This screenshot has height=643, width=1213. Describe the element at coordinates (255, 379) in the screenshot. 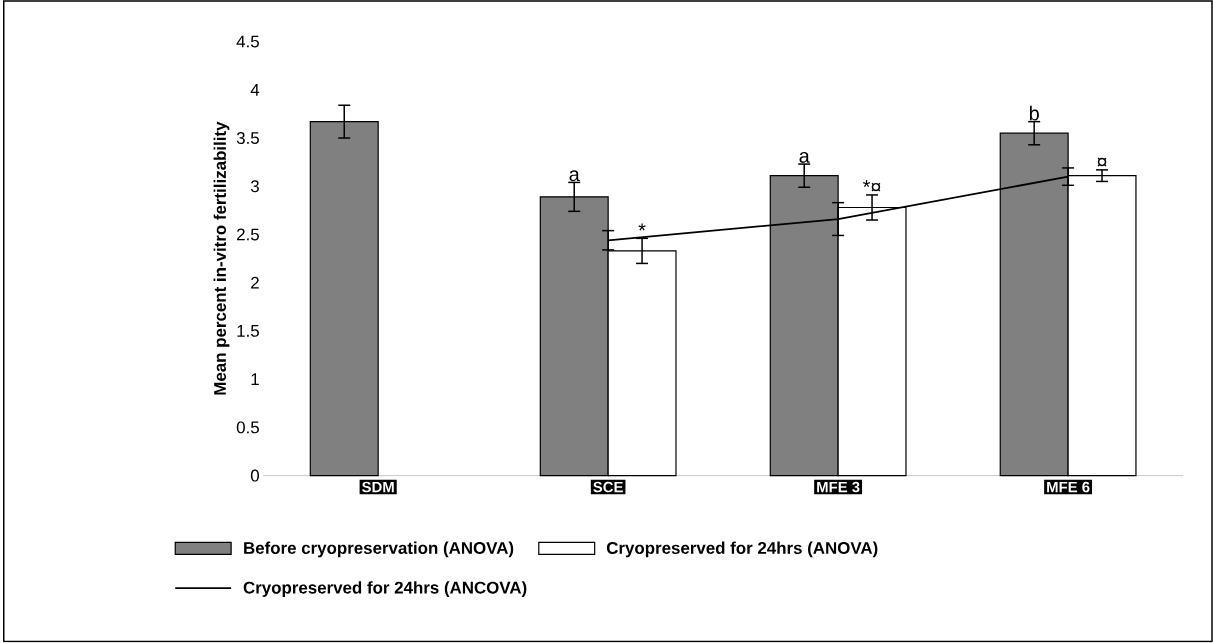

I see `y-tick-label: 1` at that location.